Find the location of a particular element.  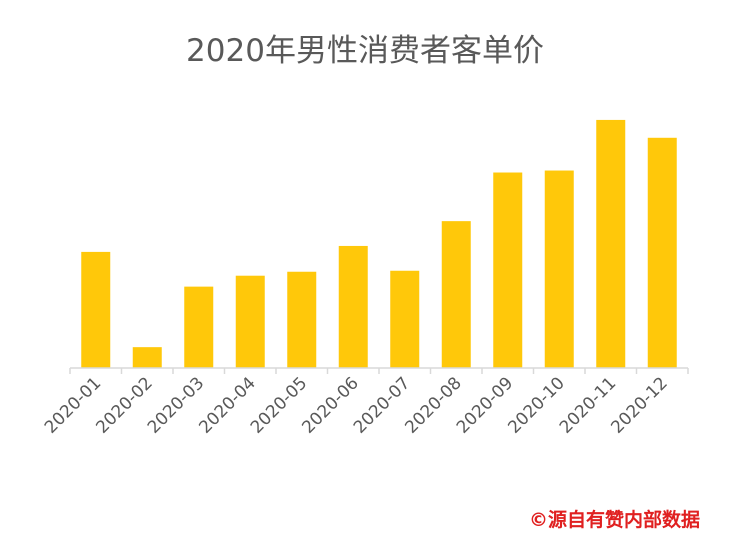

source-note: ©源自有赞内部数据 is located at coordinates (614, 520).